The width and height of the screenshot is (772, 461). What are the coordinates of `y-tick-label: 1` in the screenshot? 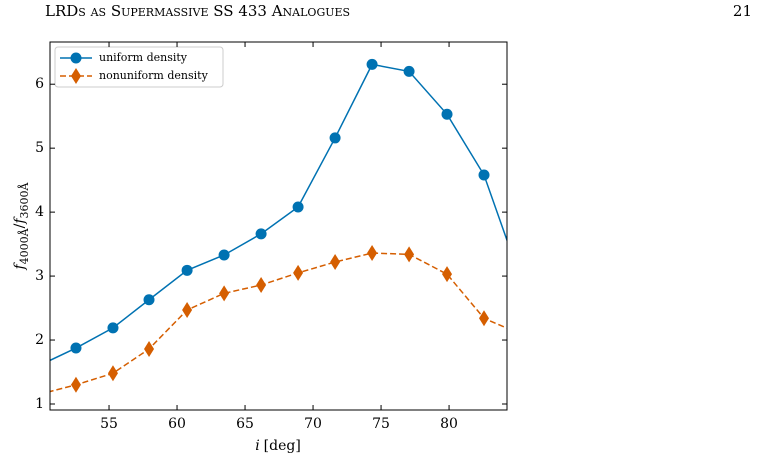 It's located at (39, 404).